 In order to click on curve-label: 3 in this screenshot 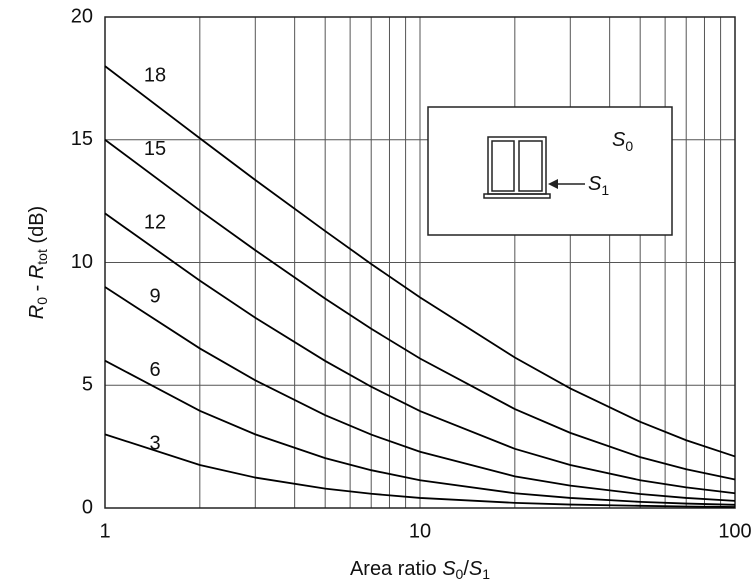, I will do `click(154, 444)`.